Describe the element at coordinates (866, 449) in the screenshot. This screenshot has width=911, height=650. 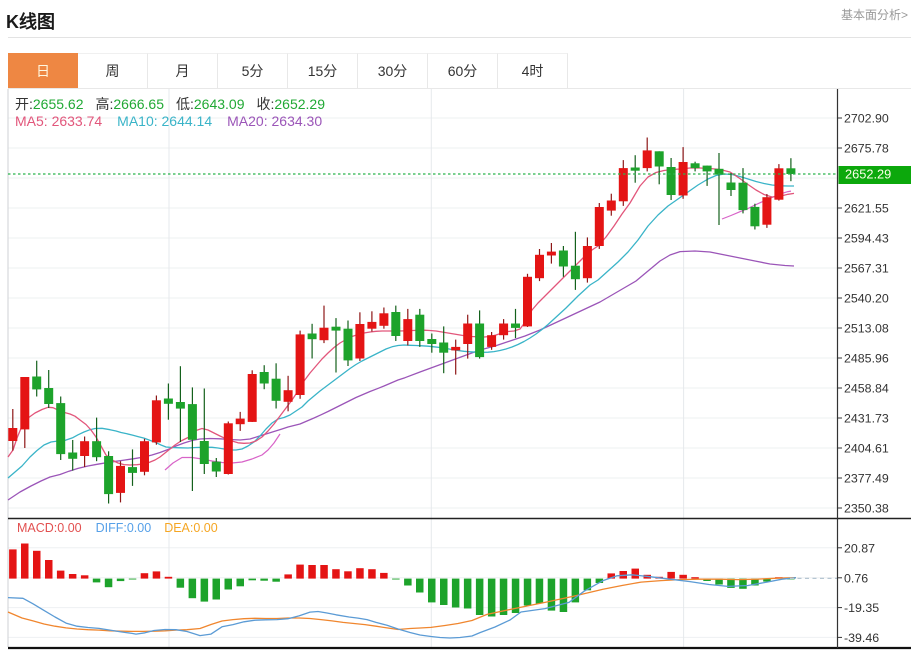
I see `svg-text: 2404.61` at that location.